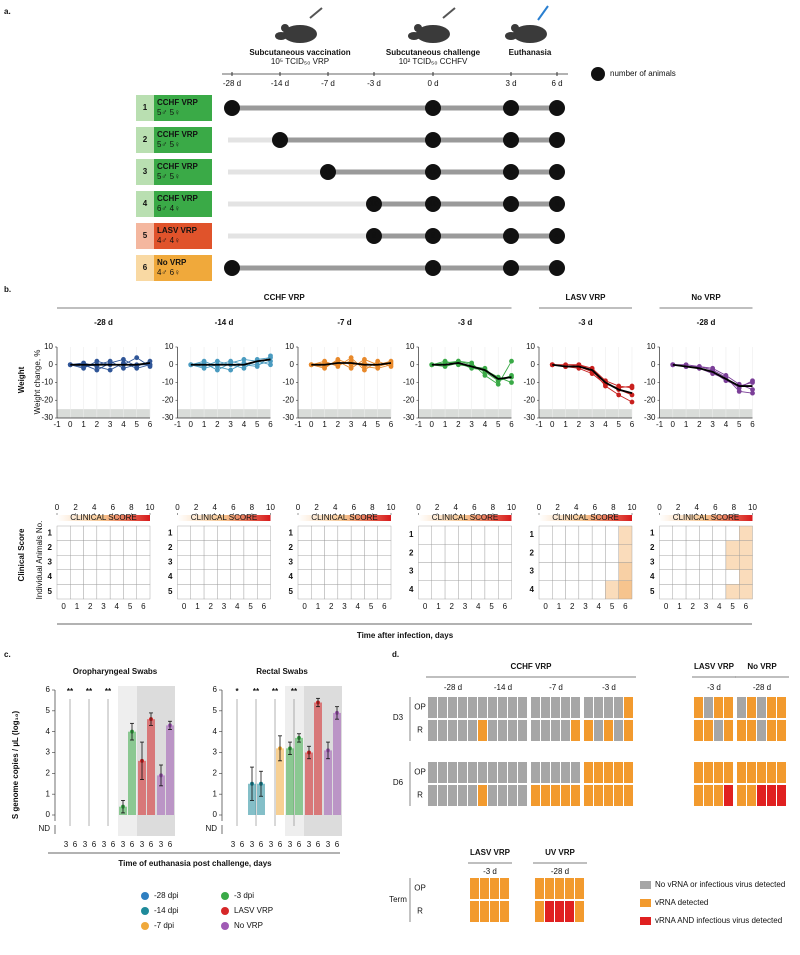 The height and width of the screenshot is (955, 800). I want to click on colorbar, so click(585, 518).